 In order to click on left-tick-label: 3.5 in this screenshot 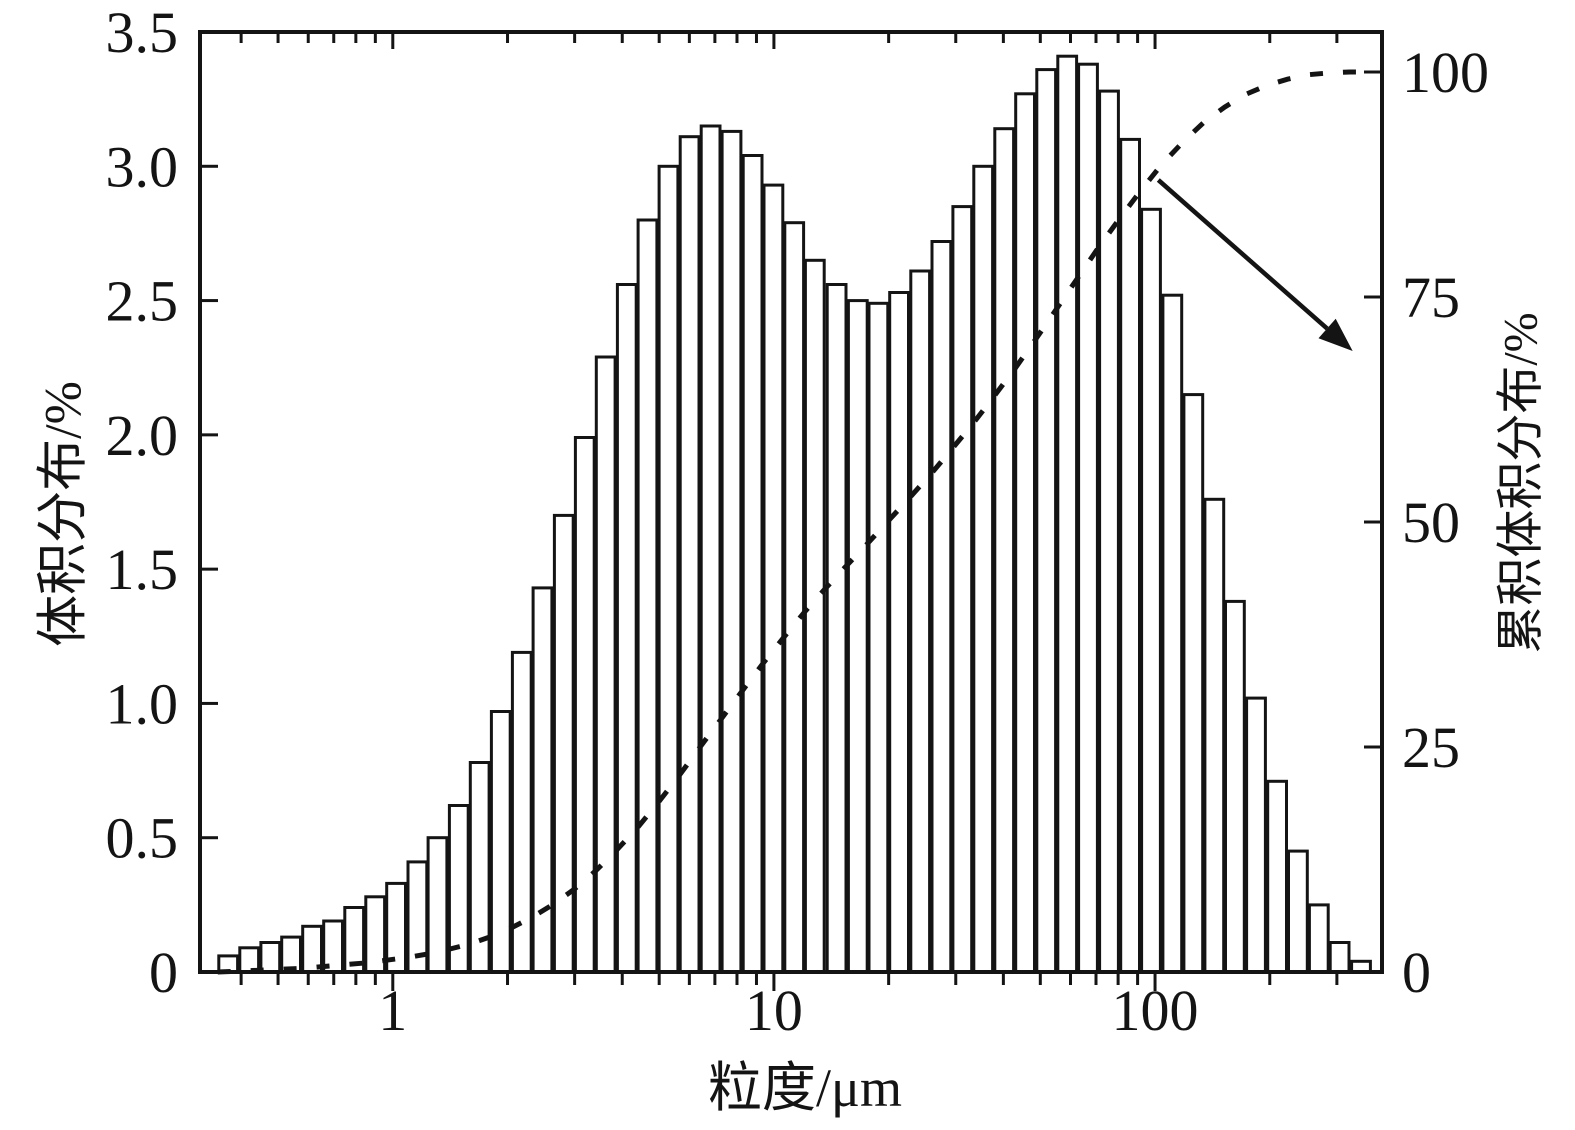, I will do `click(142, 32)`.